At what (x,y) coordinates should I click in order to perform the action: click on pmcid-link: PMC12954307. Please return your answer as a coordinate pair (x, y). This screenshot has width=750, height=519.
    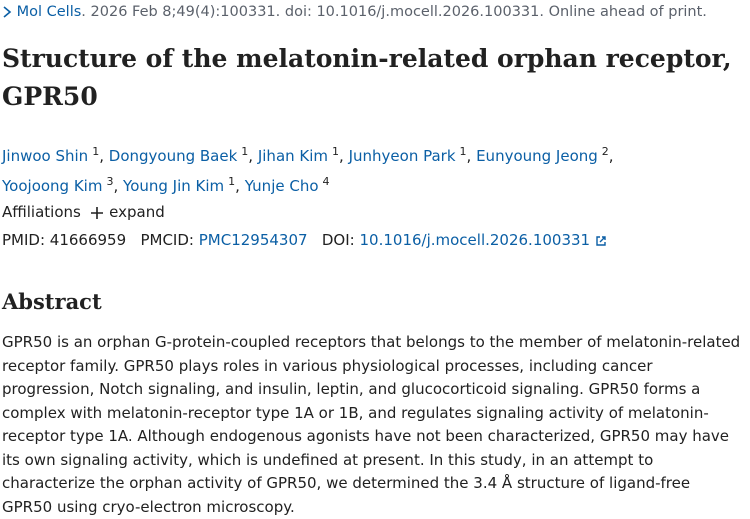
    Looking at the image, I should click on (253, 240).